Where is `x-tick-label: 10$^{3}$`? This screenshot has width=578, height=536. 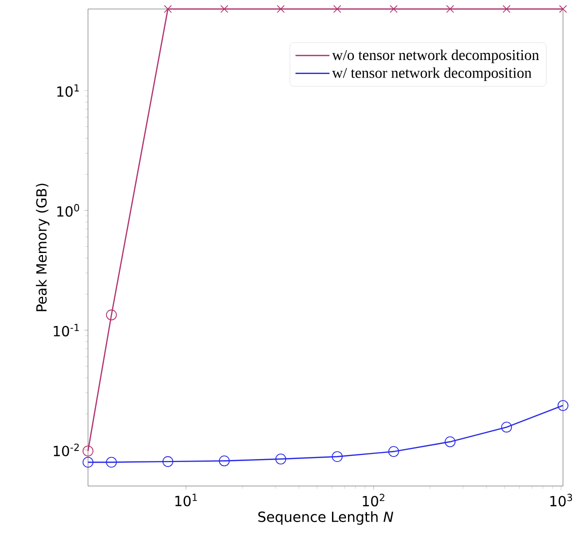 x-tick-label: 10$^{3}$ is located at coordinates (561, 500).